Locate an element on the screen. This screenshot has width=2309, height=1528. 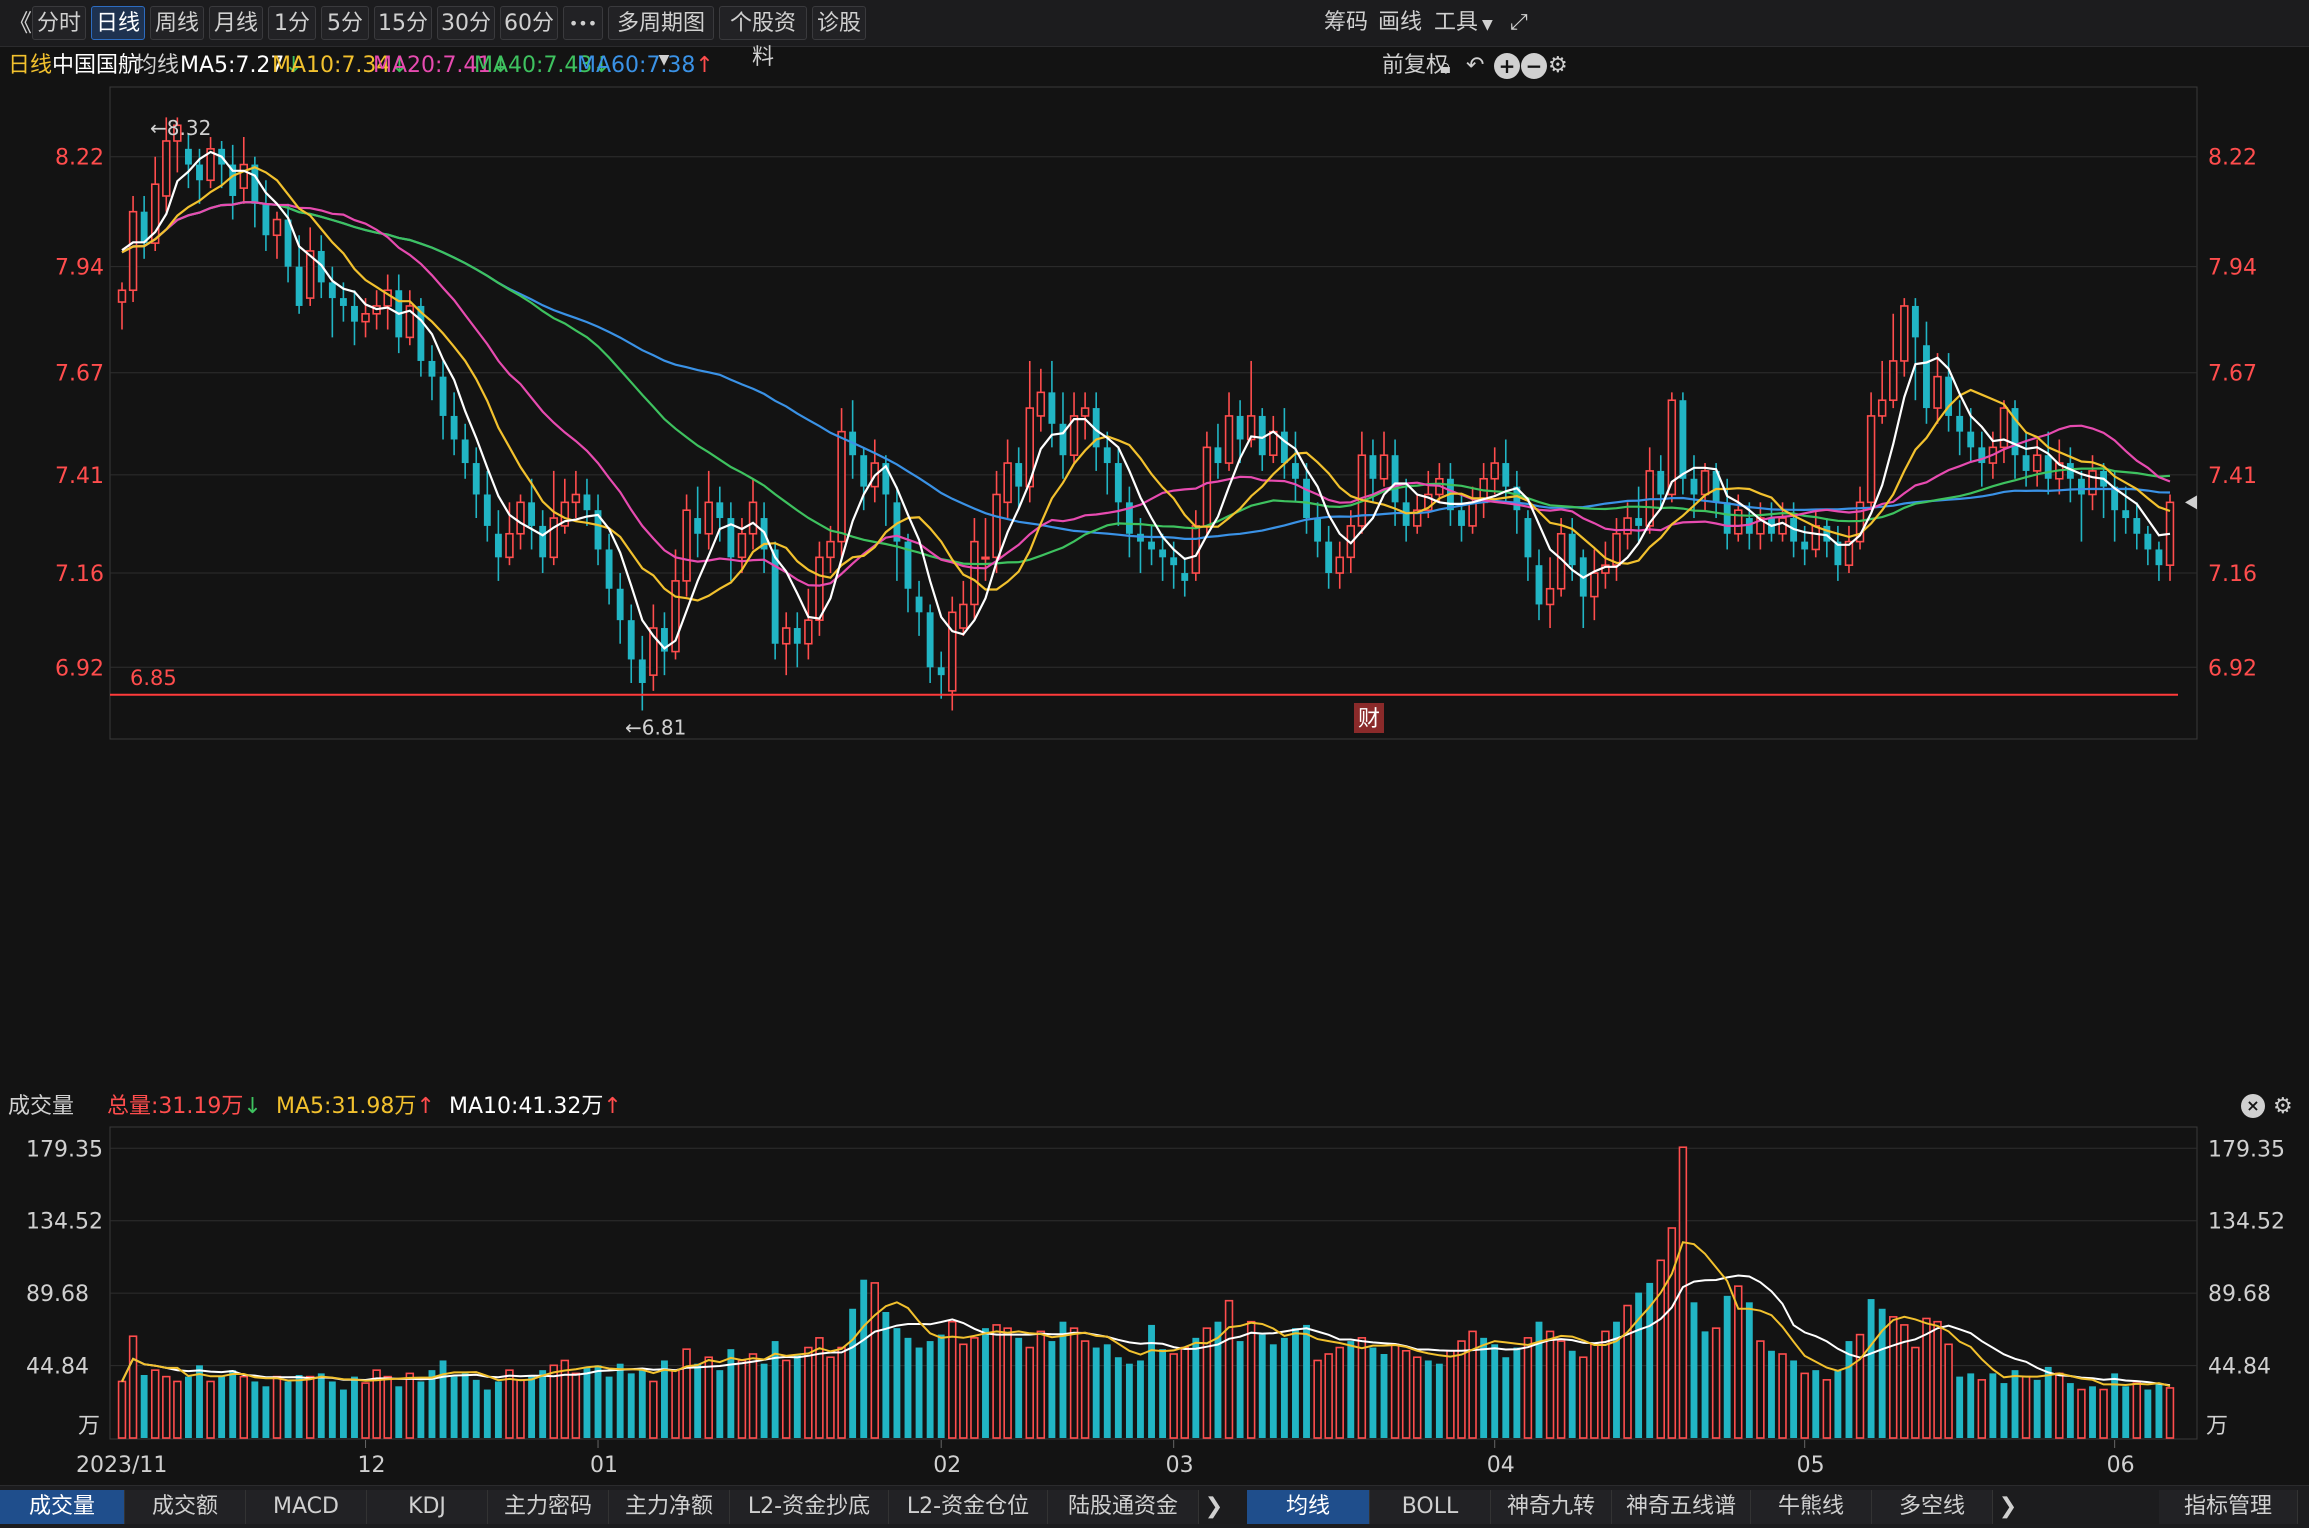
diagnose-button: 诊股 is located at coordinates (839, 23).